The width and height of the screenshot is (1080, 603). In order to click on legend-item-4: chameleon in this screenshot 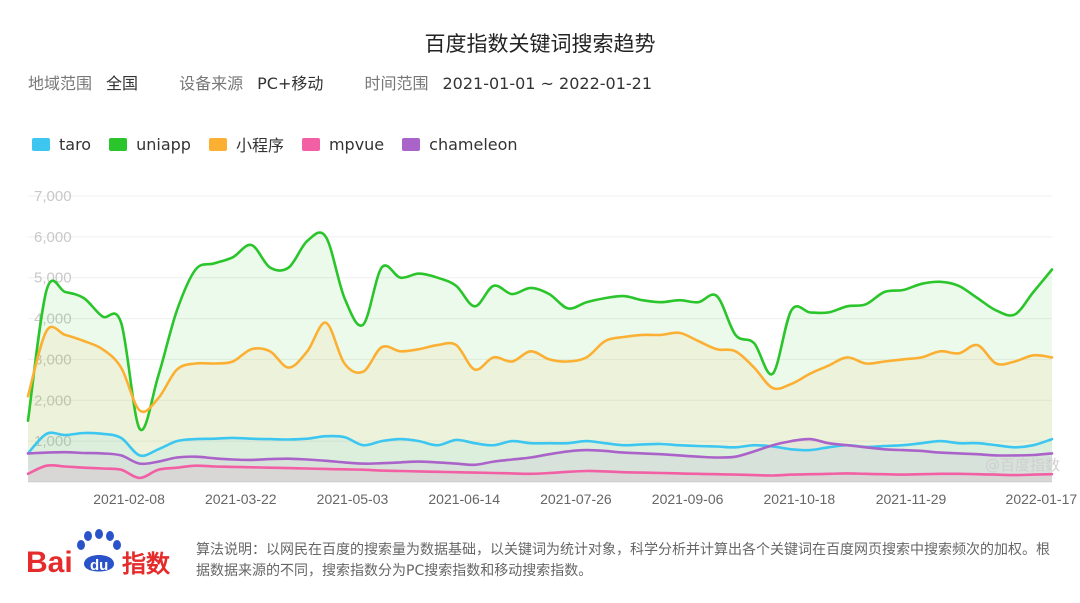, I will do `click(460, 144)`.